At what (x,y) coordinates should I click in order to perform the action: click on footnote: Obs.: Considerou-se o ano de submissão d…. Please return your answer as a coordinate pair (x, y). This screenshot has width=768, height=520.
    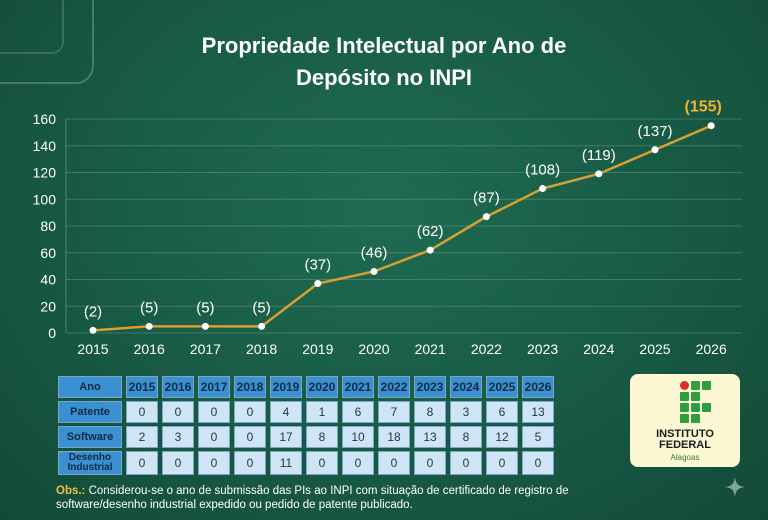
    Looking at the image, I should click on (346, 498).